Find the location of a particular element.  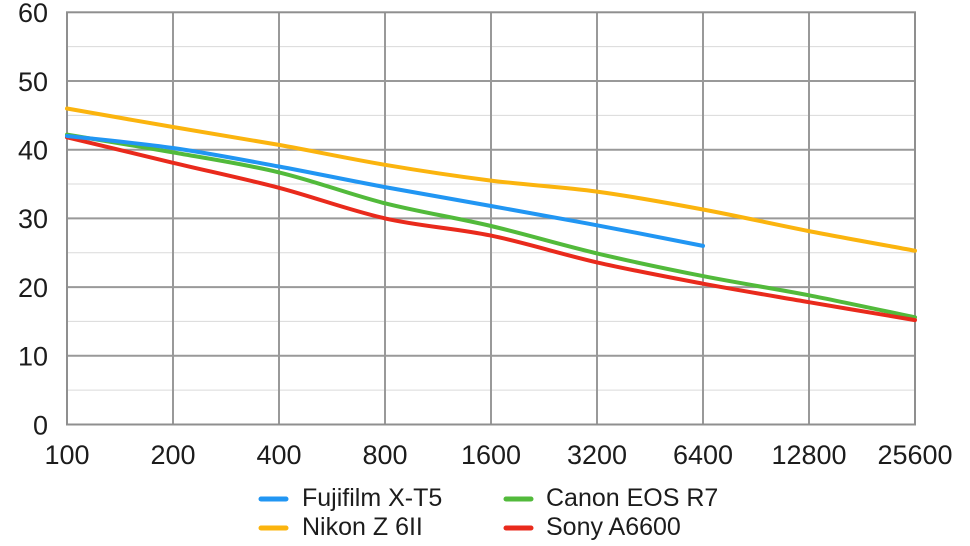

svg-text: 800 is located at coordinates (384, 455).